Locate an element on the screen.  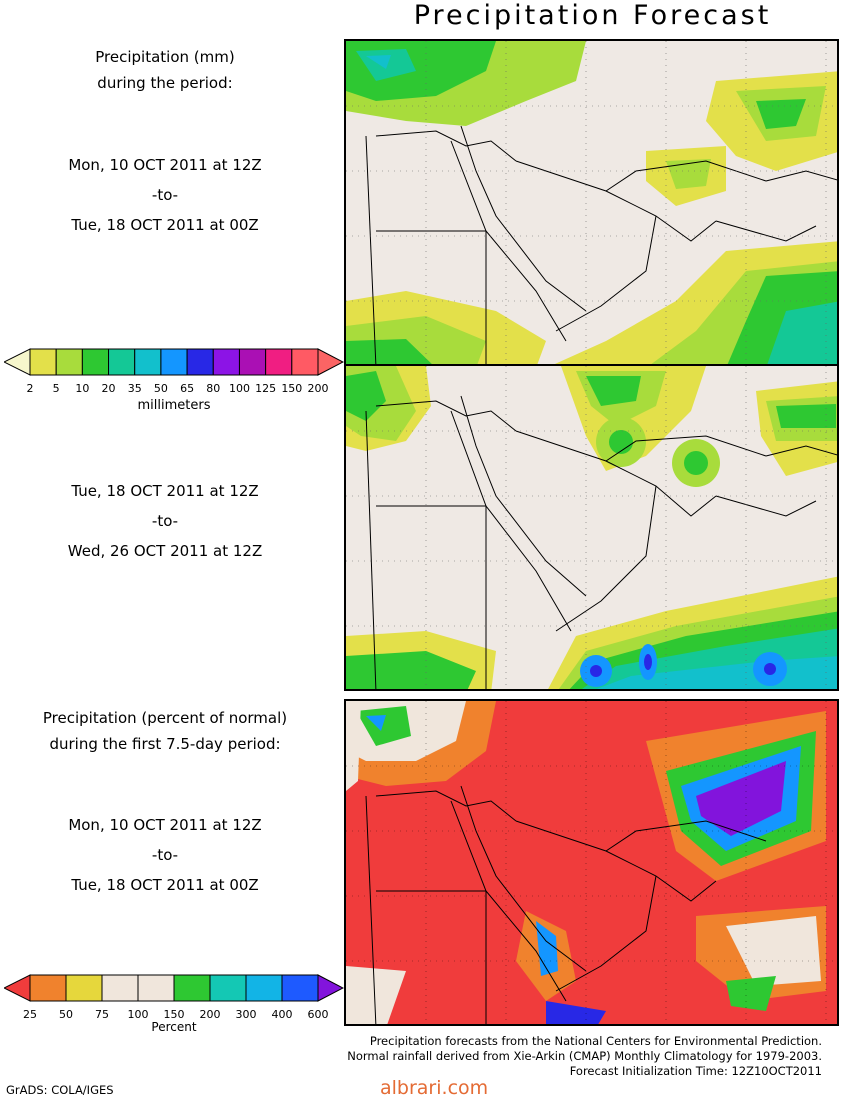
block3-to: -to- is located at coordinates (165, 855).